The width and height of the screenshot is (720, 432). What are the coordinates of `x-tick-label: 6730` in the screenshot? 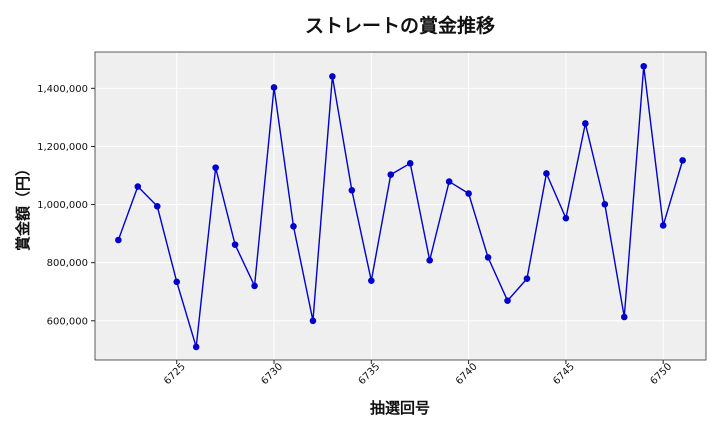 It's located at (272, 374).